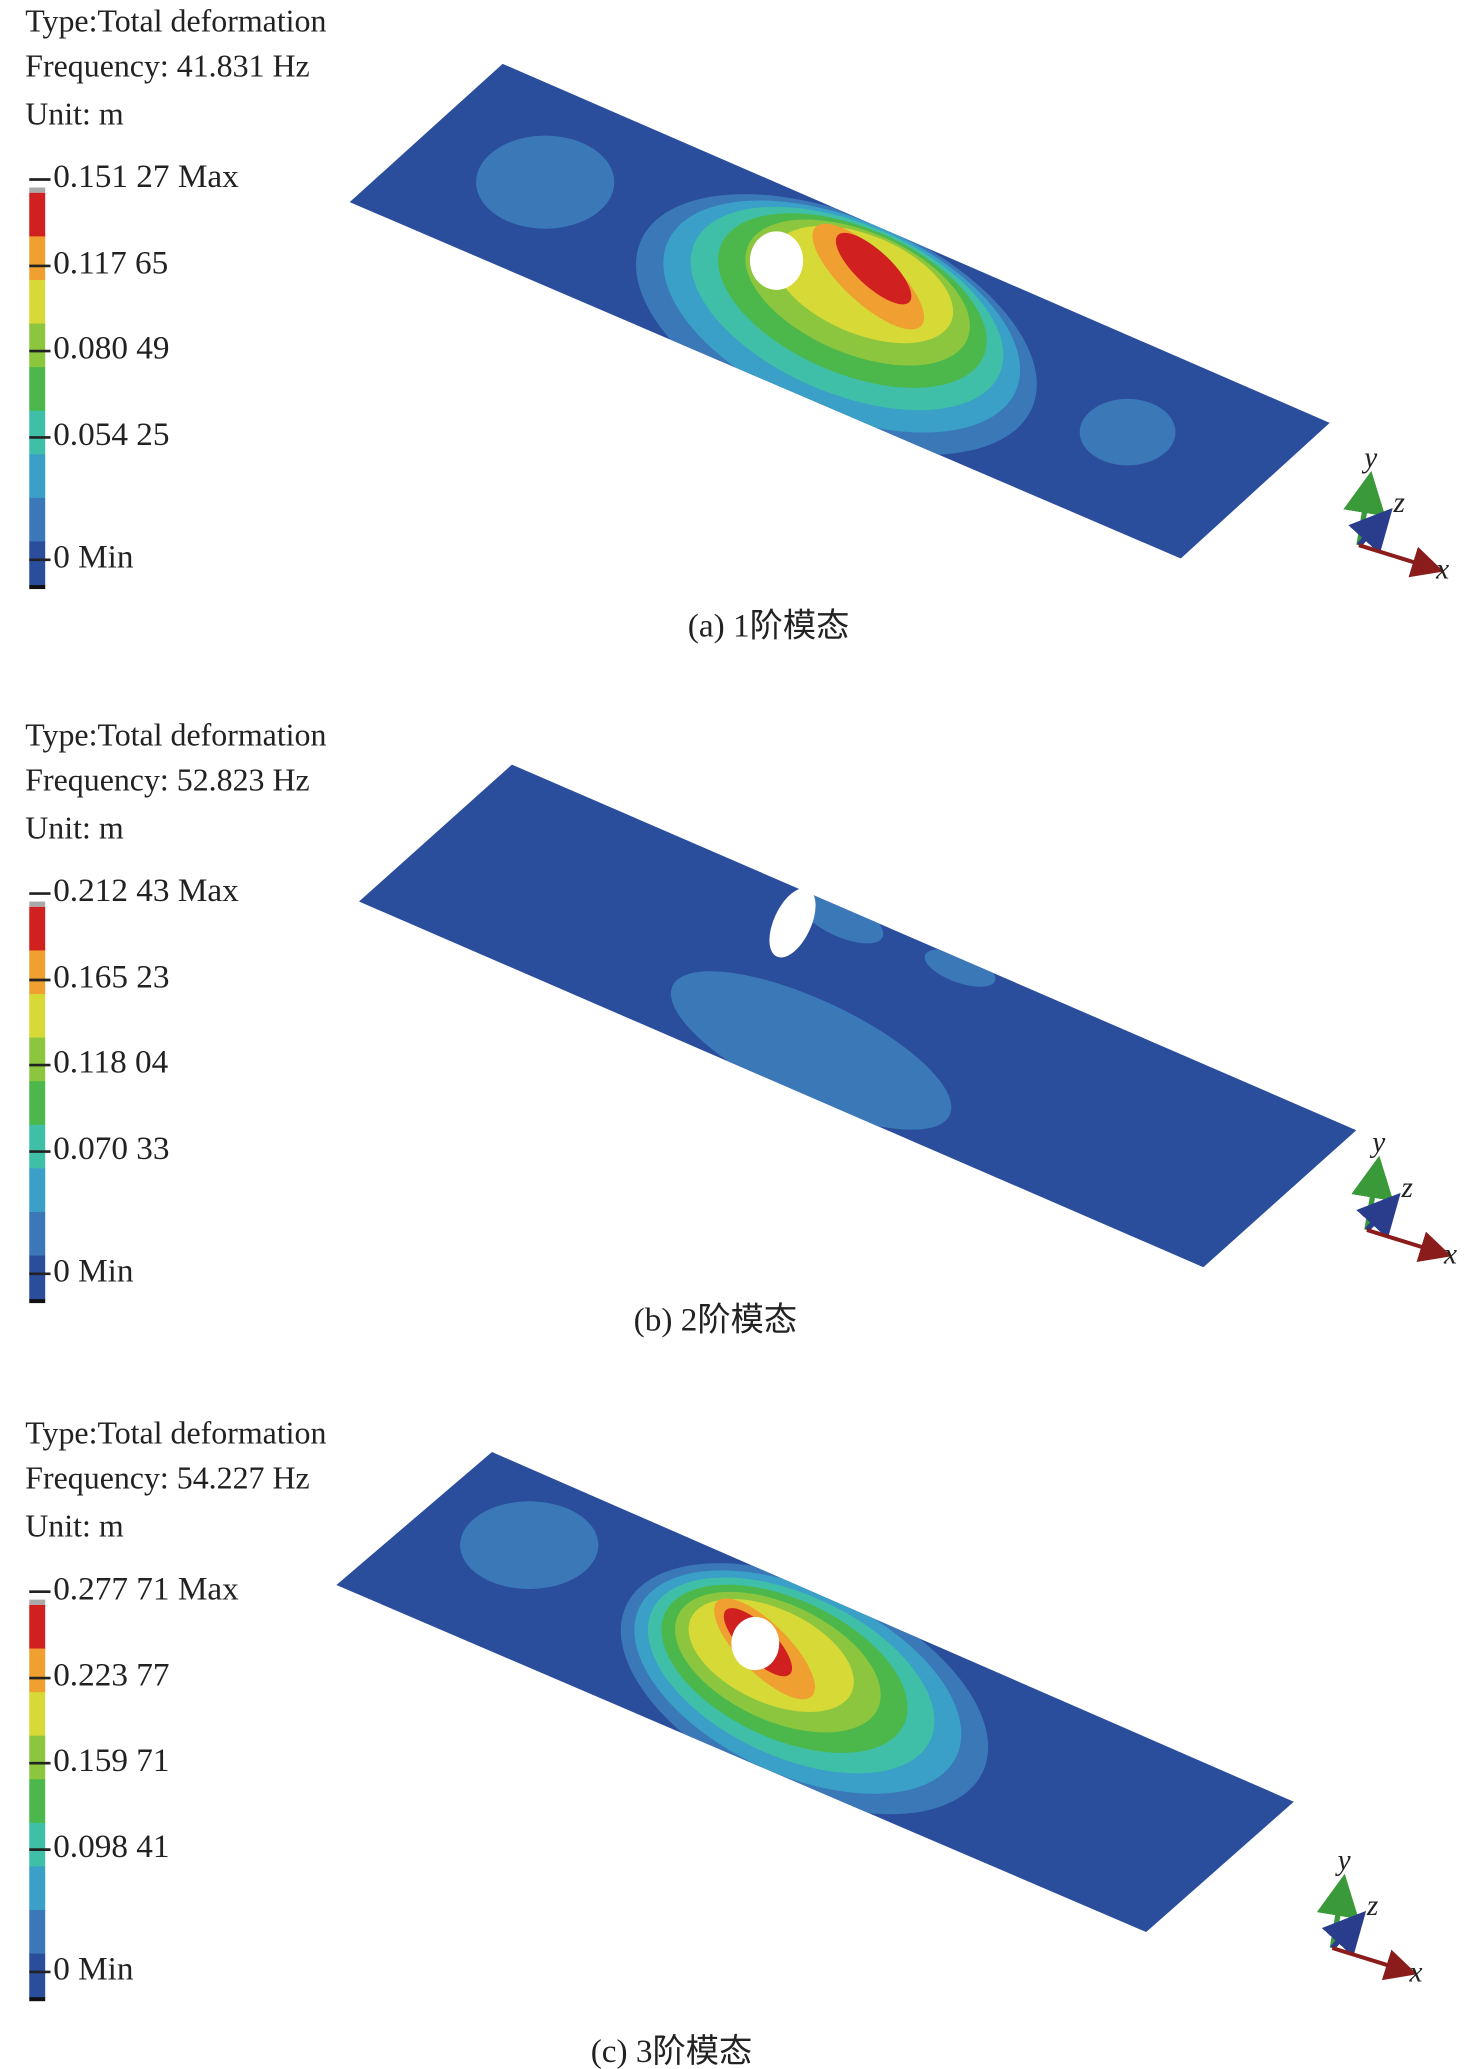 This screenshot has width=1476, height=2069. What do you see at coordinates (110, 263) in the screenshot?
I see `legend-label: 0.117 65` at bounding box center [110, 263].